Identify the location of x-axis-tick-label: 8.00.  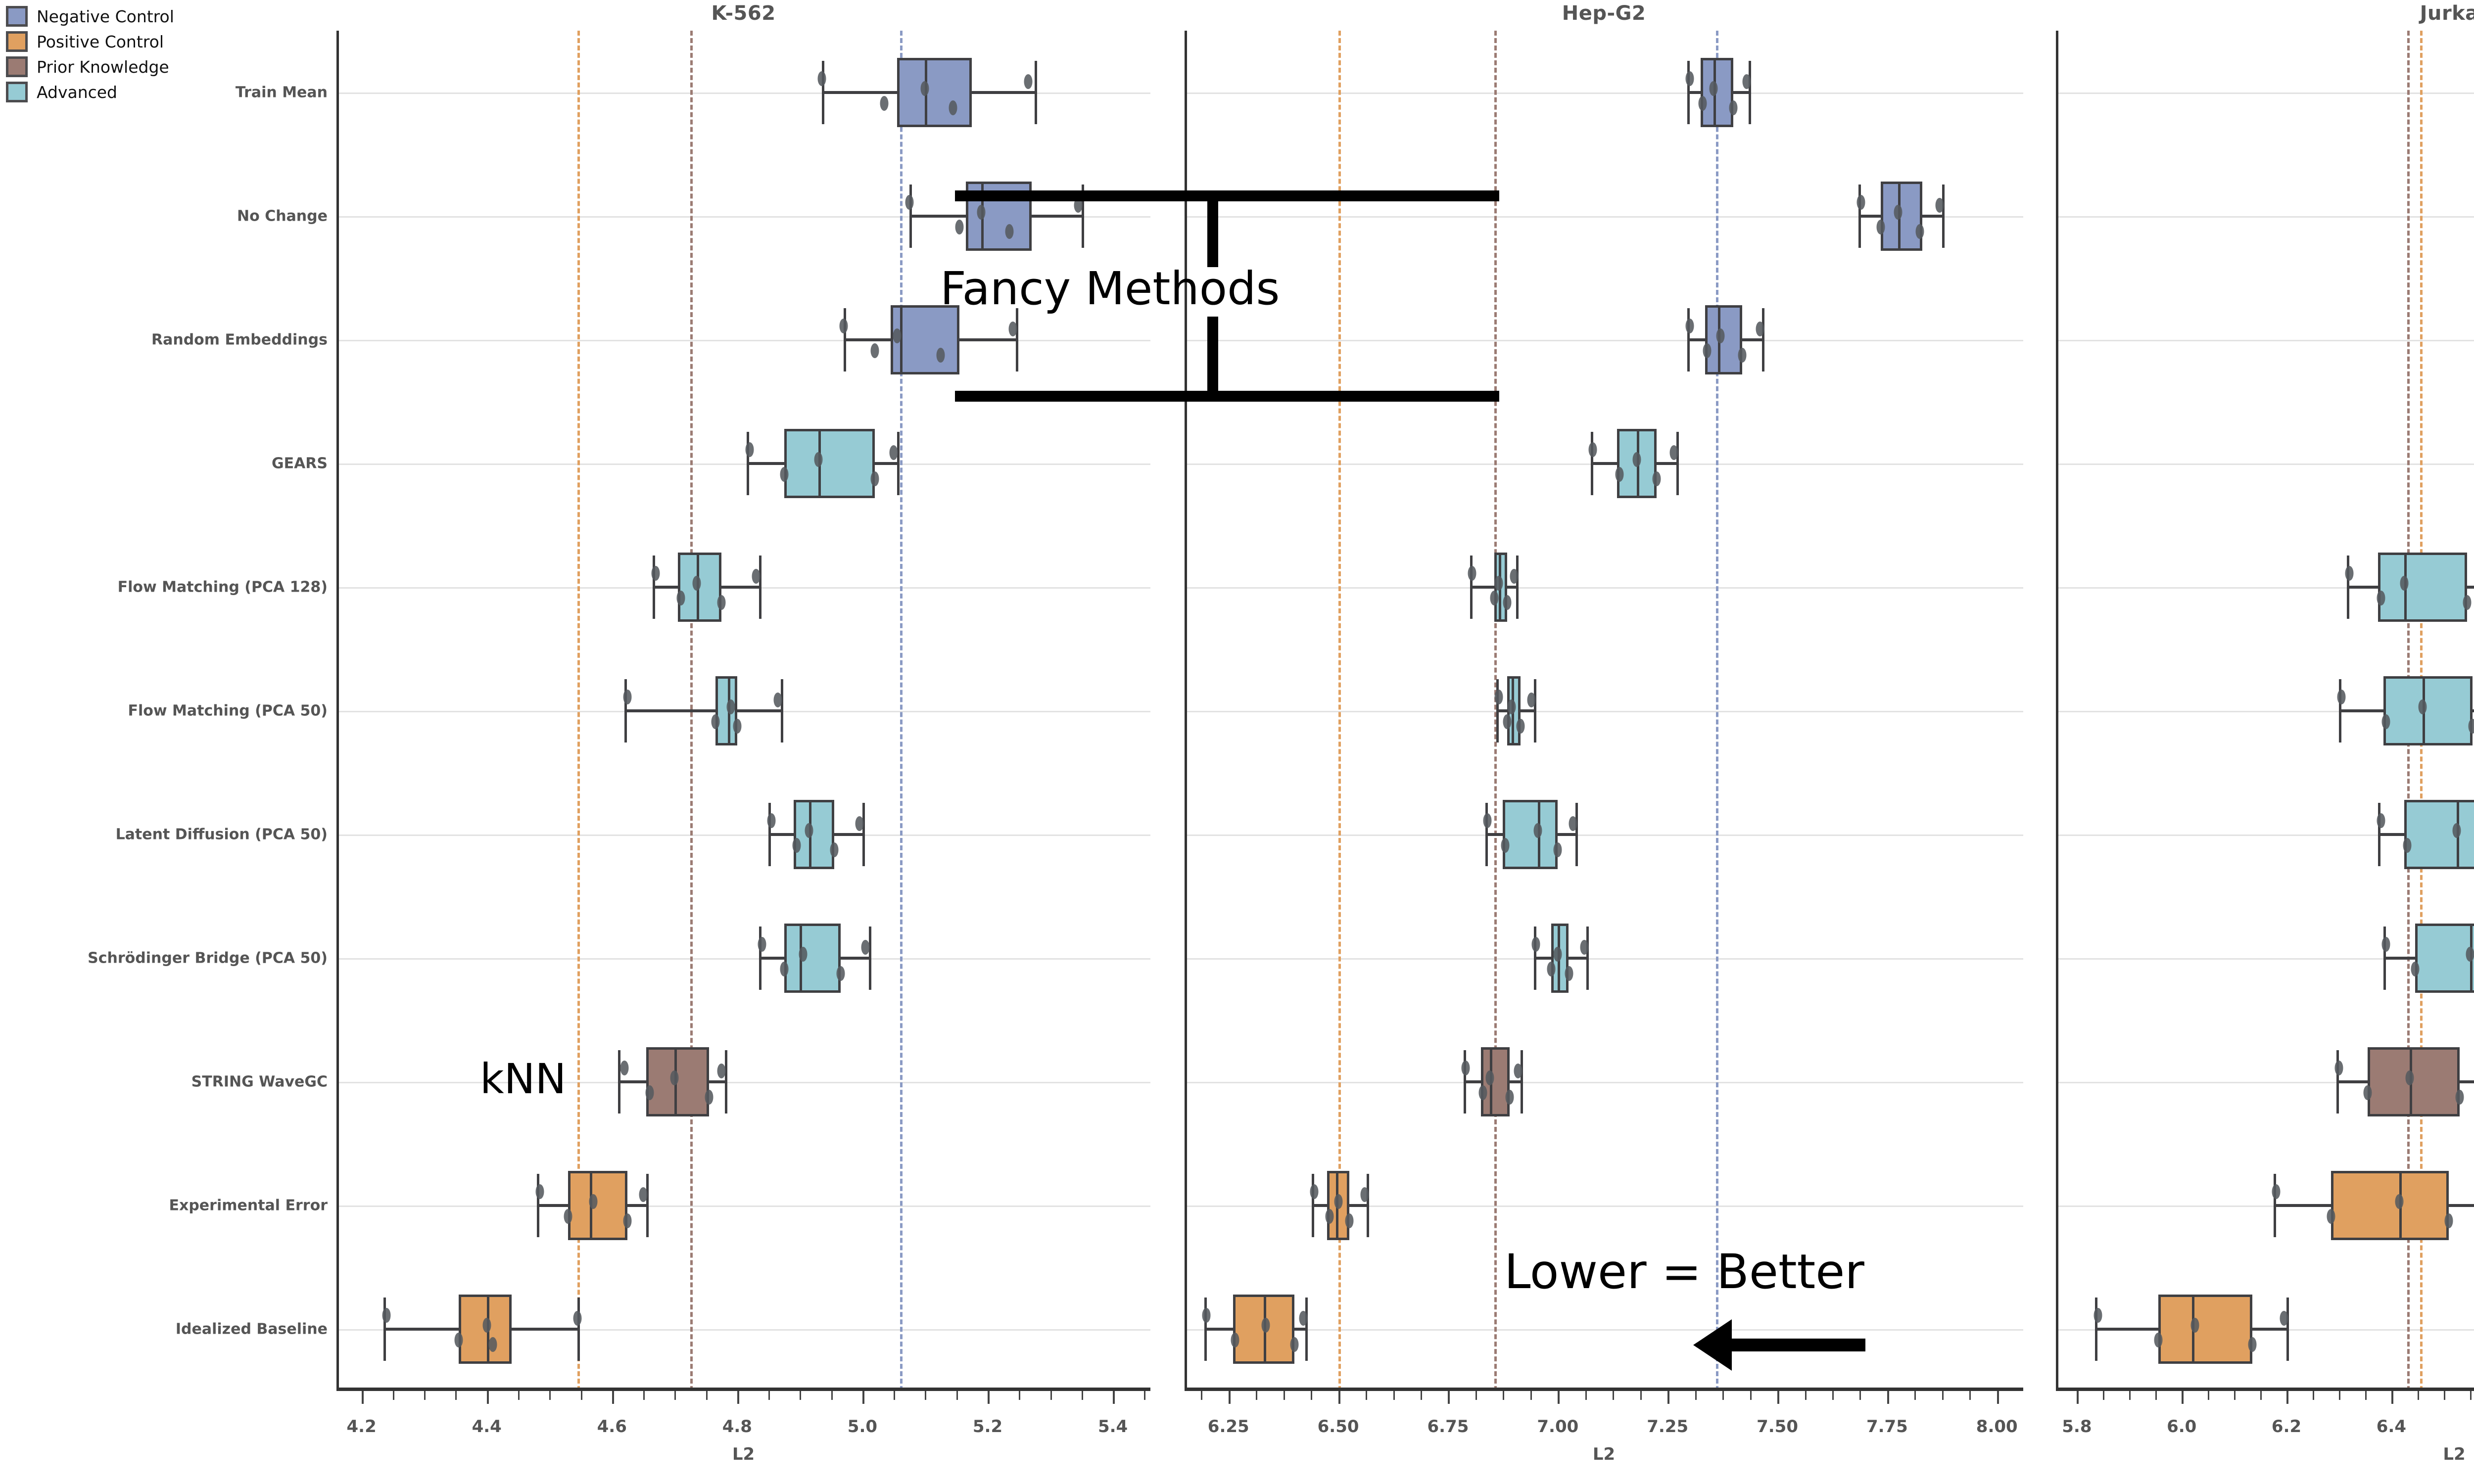
(1997, 1427).